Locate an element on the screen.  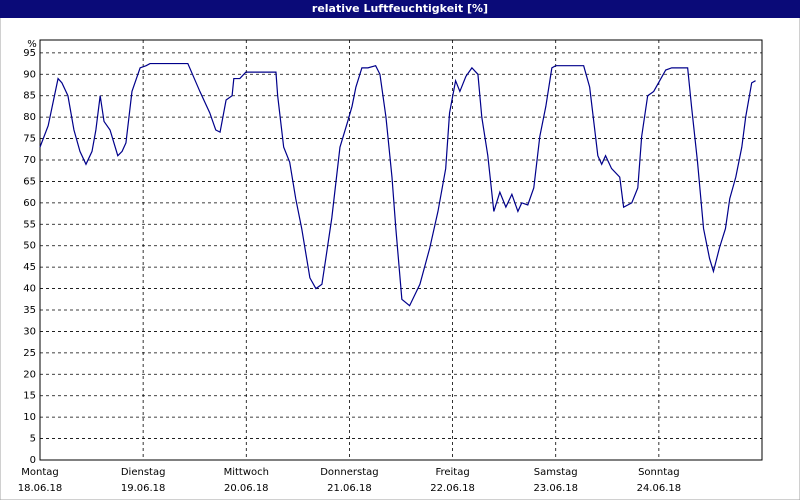
x-tick-date: 23.06.18 is located at coordinates (555, 488).